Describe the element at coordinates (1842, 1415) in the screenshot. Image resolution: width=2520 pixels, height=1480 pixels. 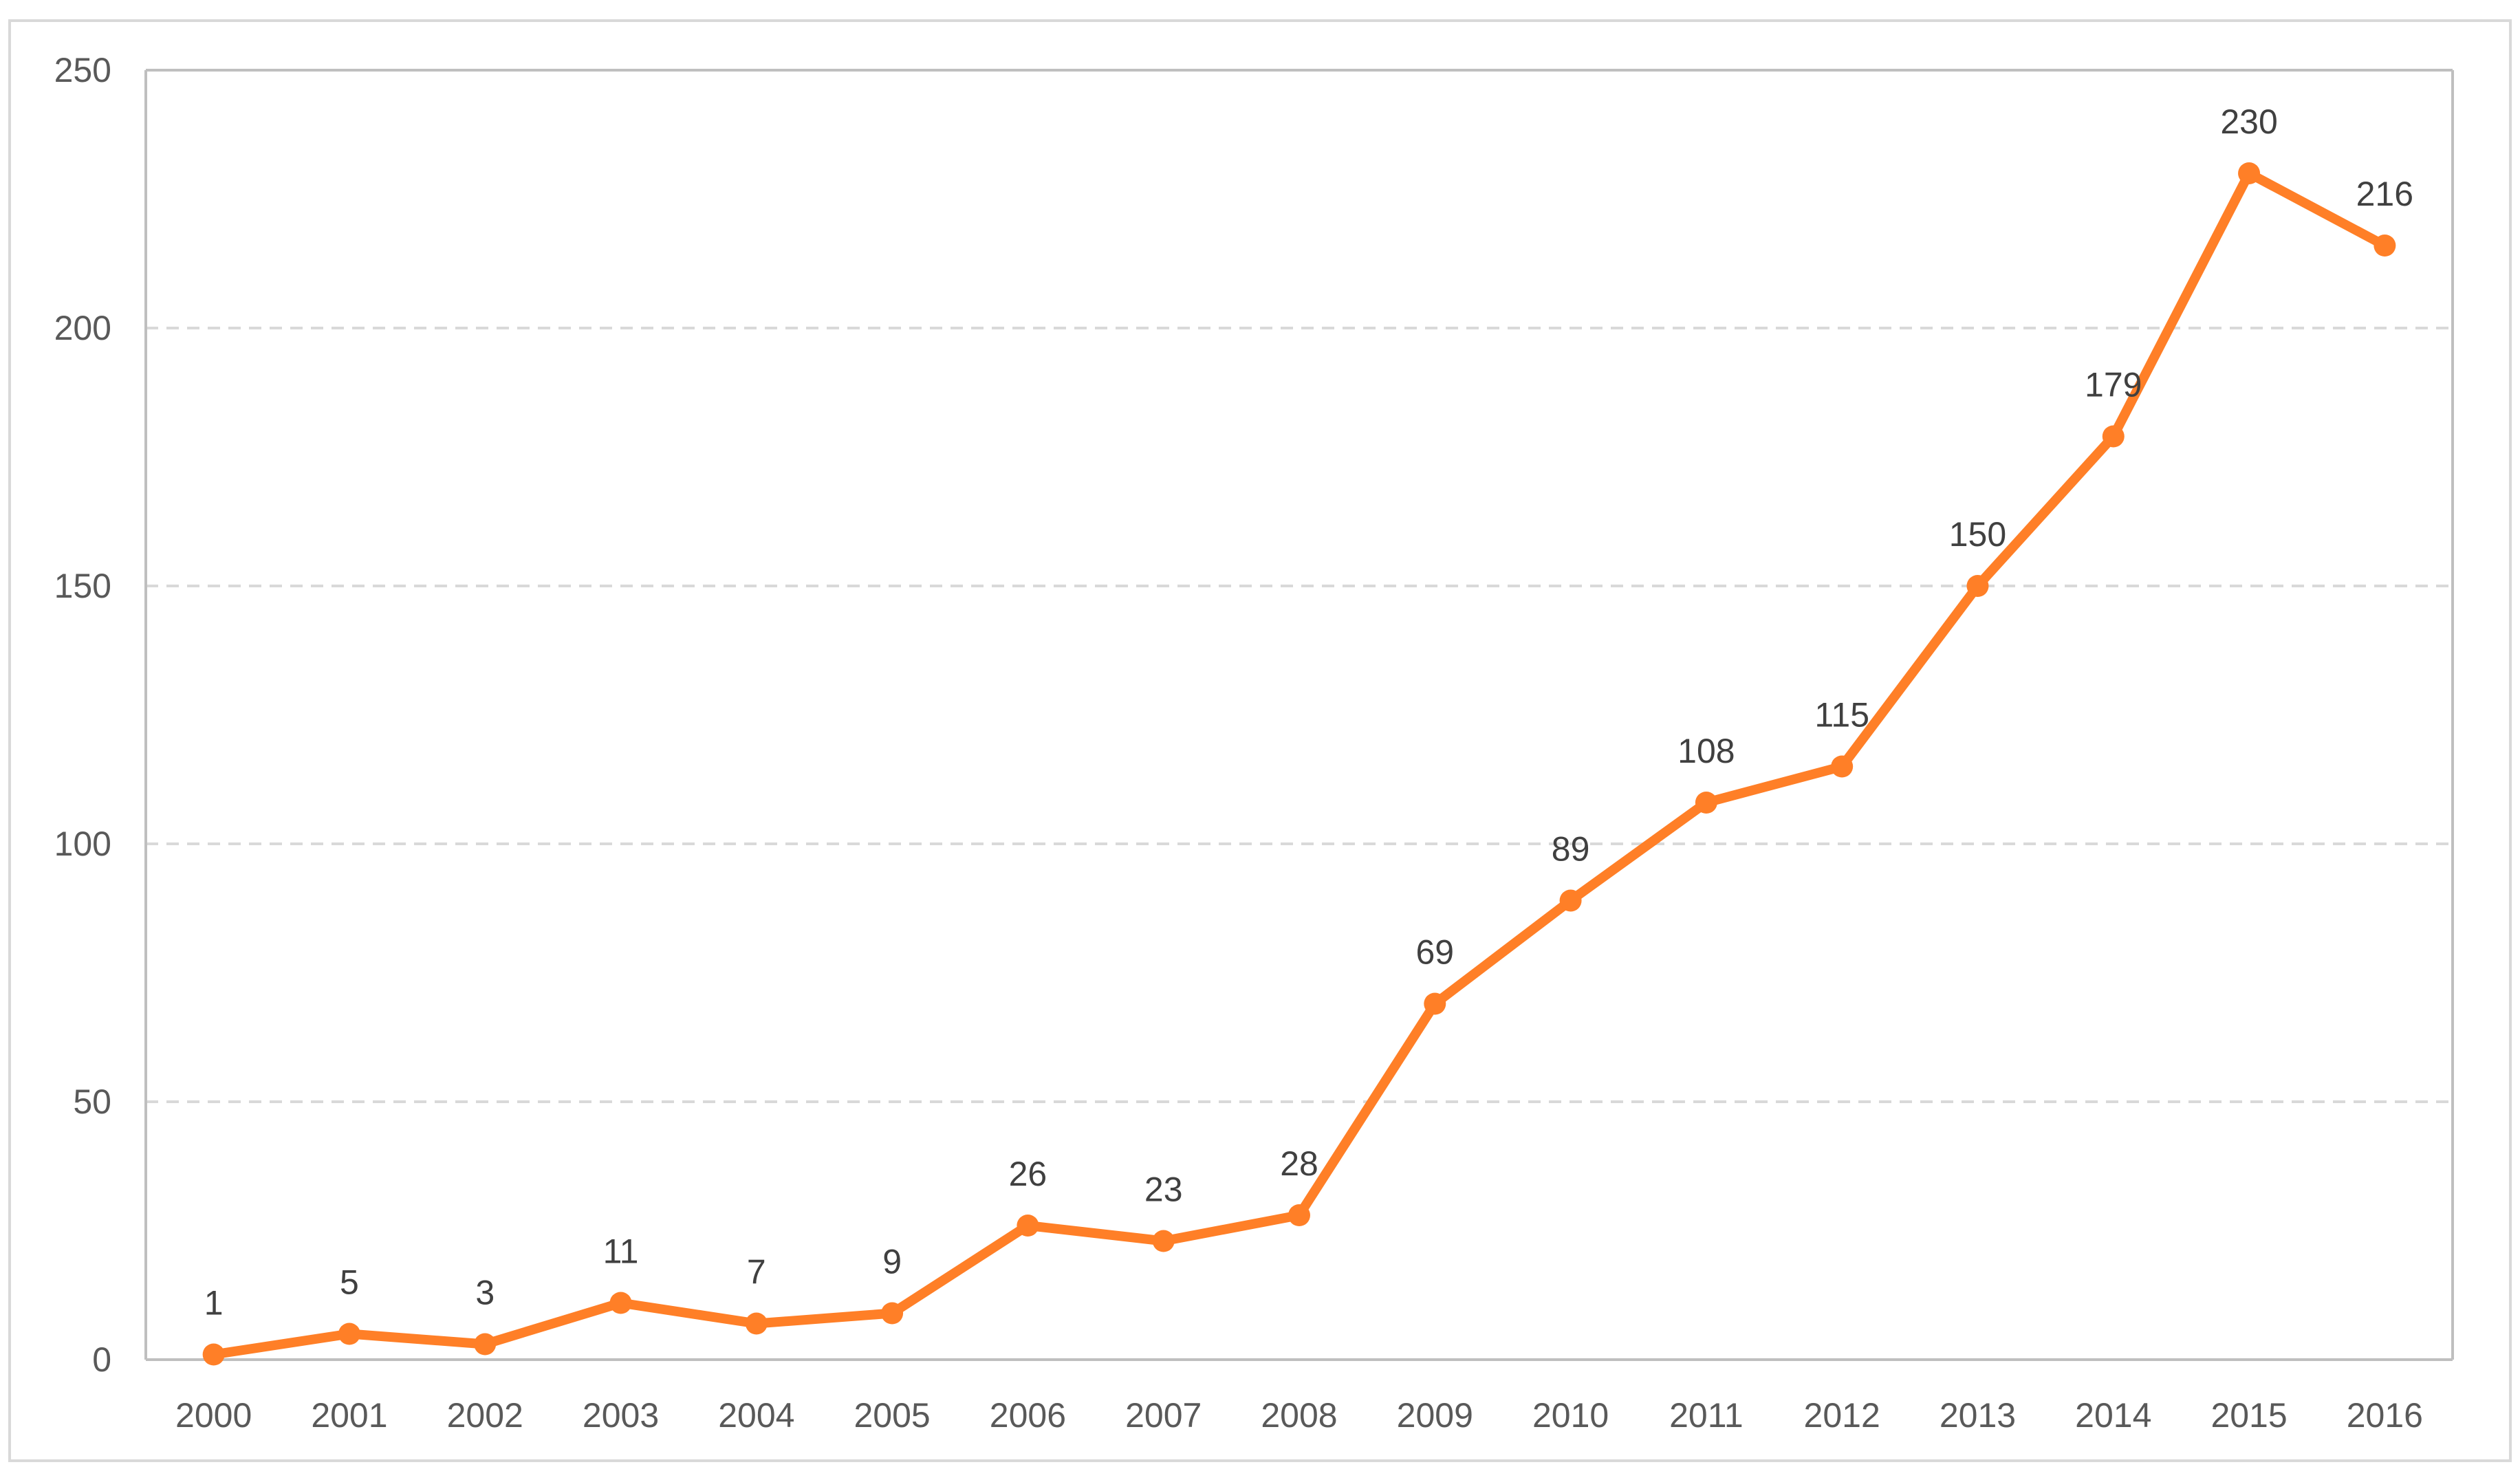
I see `x-tick-label: 2012` at that location.